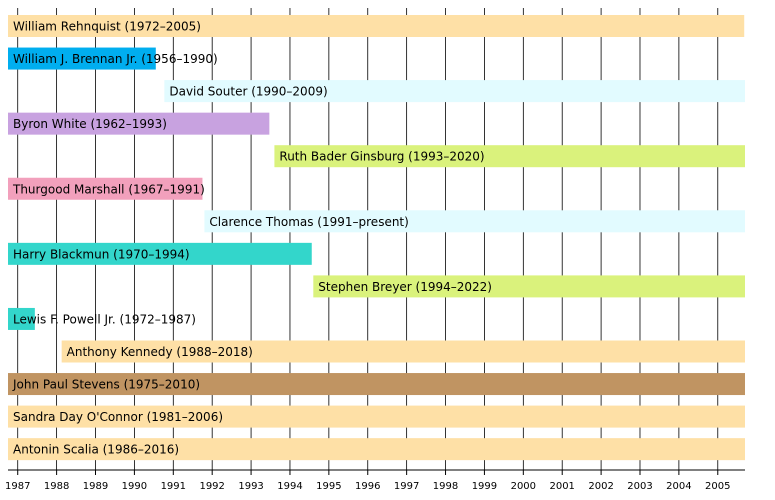  I want to click on x-tick-label: 2005, so click(717, 486).